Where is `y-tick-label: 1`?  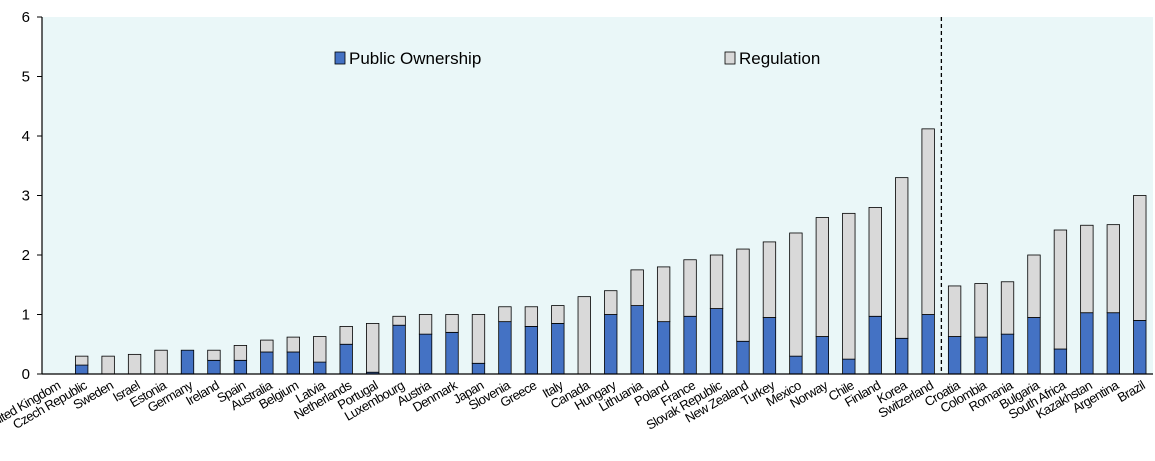
y-tick-label: 1 is located at coordinates (26, 315).